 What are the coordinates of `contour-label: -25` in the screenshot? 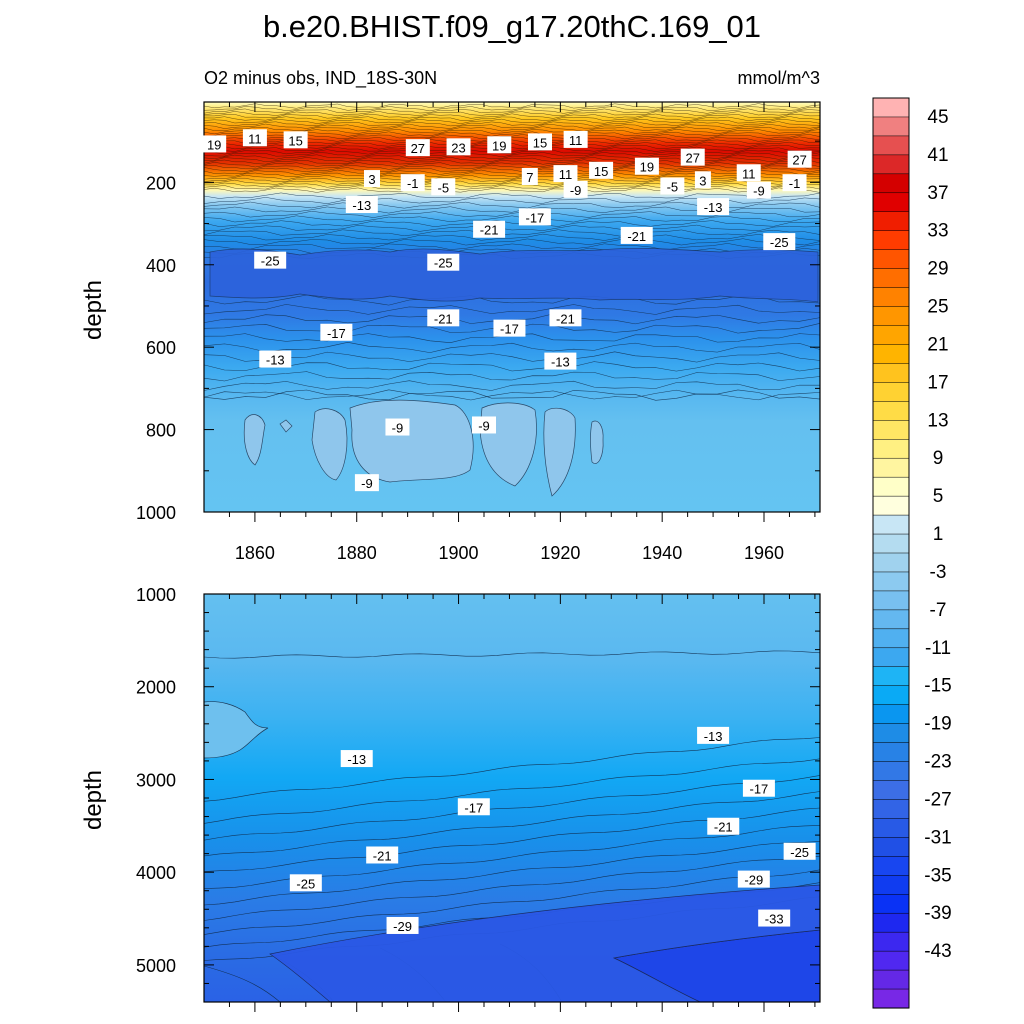 It's located at (799, 851).